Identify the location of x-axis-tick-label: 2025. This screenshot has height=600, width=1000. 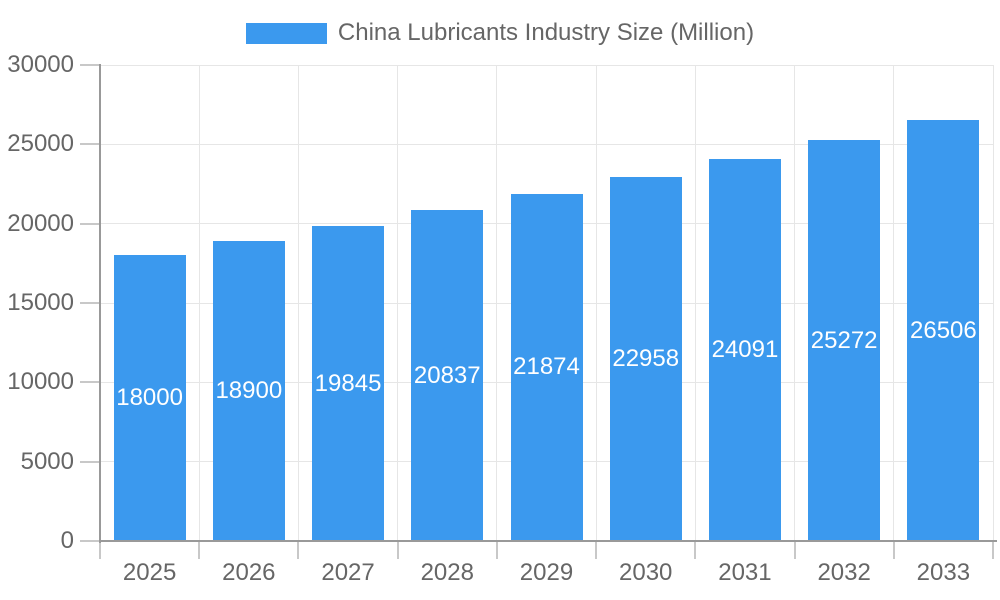
(149, 572).